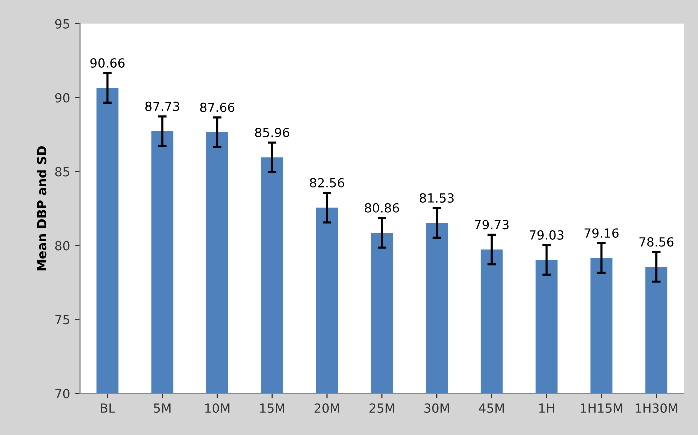  What do you see at coordinates (601, 233) in the screenshot?
I see `data-label: 79.16` at bounding box center [601, 233].